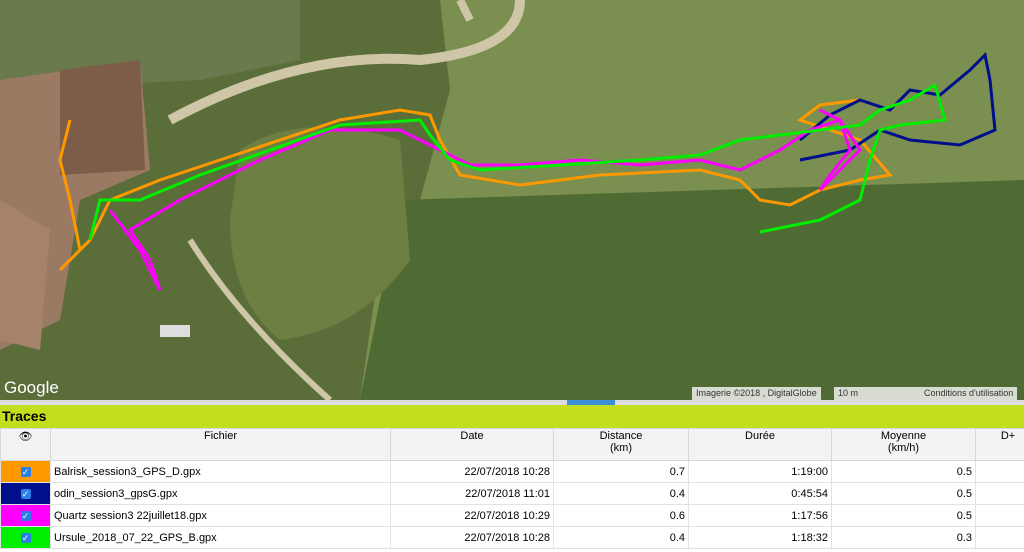 This screenshot has width=1024, height=552. What do you see at coordinates (903, 444) in the screenshot?
I see `column-header: Moyenne (km/h)` at bounding box center [903, 444].